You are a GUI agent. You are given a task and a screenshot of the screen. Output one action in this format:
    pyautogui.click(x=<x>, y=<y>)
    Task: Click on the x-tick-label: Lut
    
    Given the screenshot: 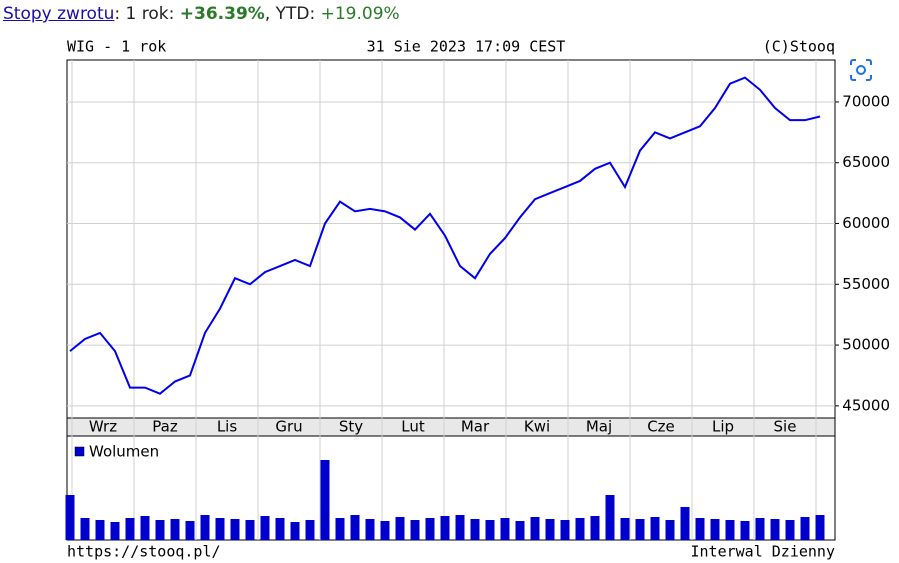 What is the action you would take?
    pyautogui.click(x=413, y=427)
    